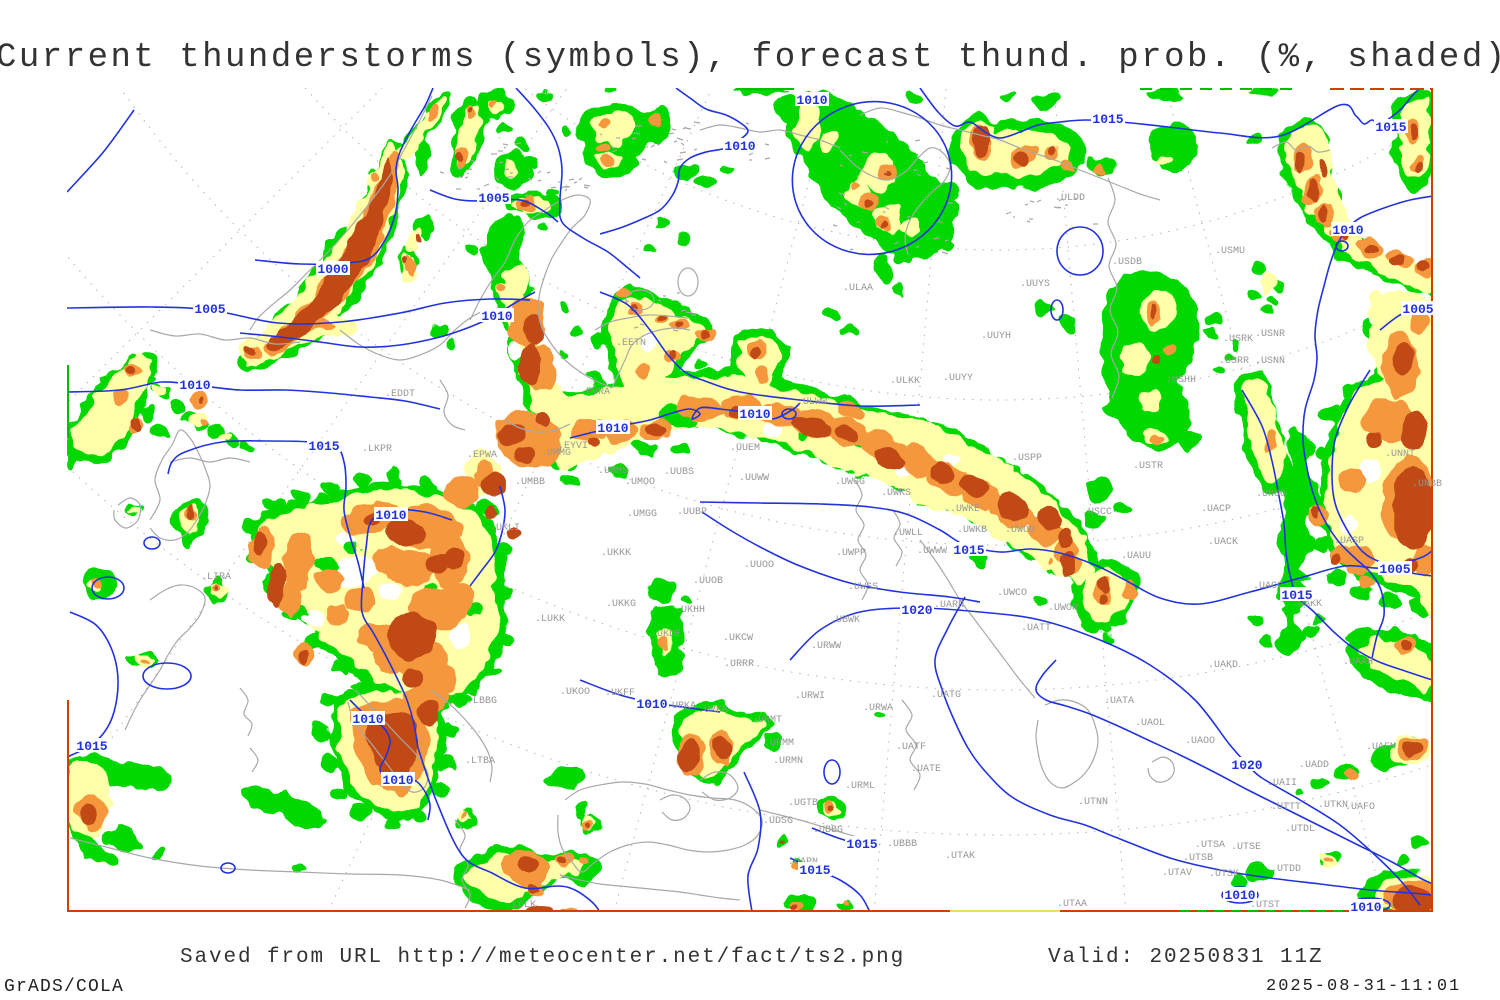 This screenshot has height=1000, width=1500. I want to click on svg-text: .UUYY, so click(958, 378).